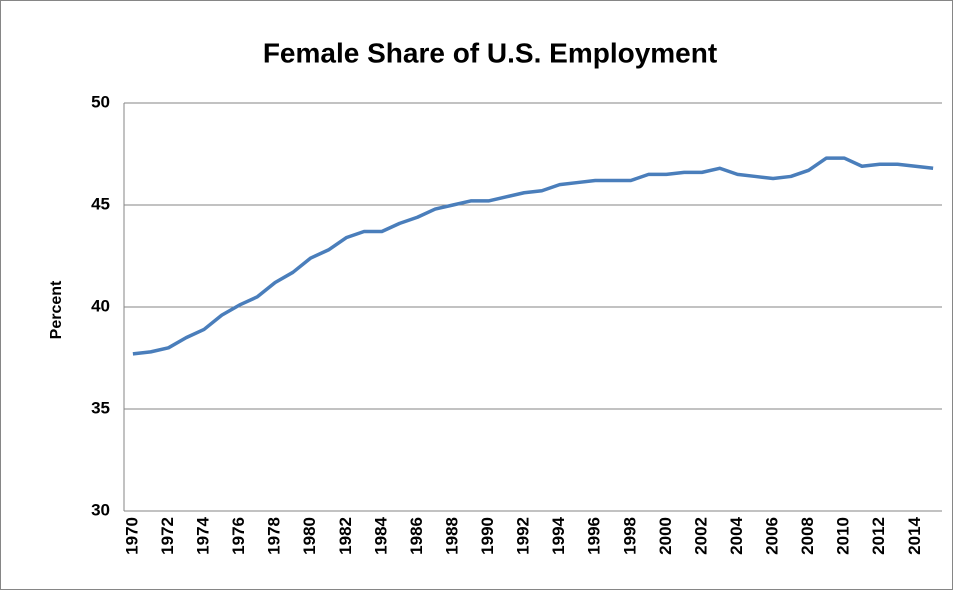 The width and height of the screenshot is (954, 590). Describe the element at coordinates (380, 535) in the screenshot. I see `x-tick-label: 1984` at that location.